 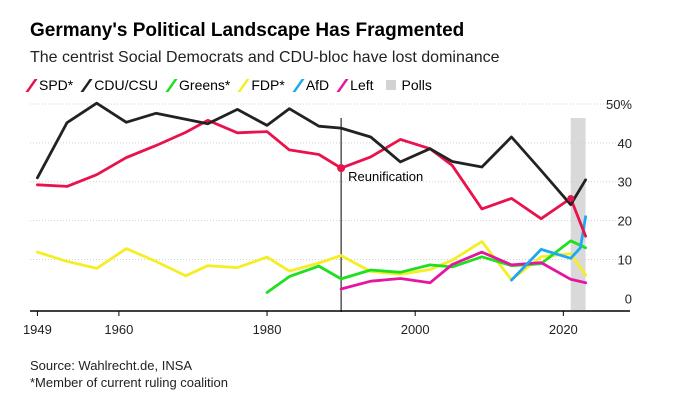 I want to click on legend-item-greens: Greens*, so click(x=198, y=85).